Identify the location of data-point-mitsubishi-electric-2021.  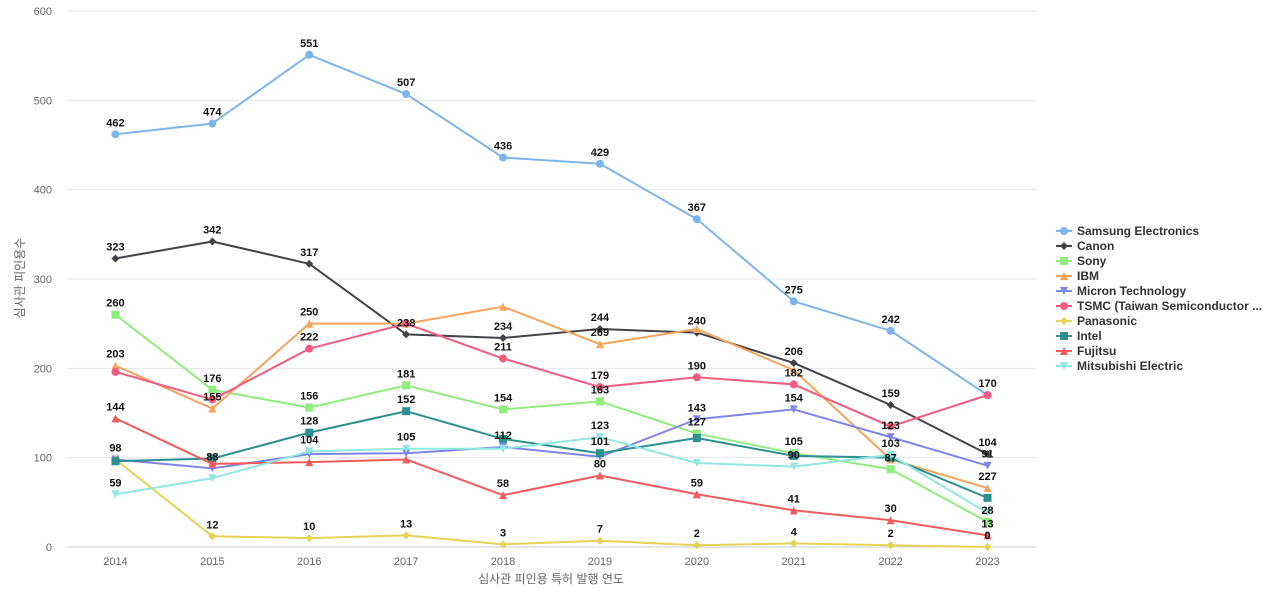
(793, 466).